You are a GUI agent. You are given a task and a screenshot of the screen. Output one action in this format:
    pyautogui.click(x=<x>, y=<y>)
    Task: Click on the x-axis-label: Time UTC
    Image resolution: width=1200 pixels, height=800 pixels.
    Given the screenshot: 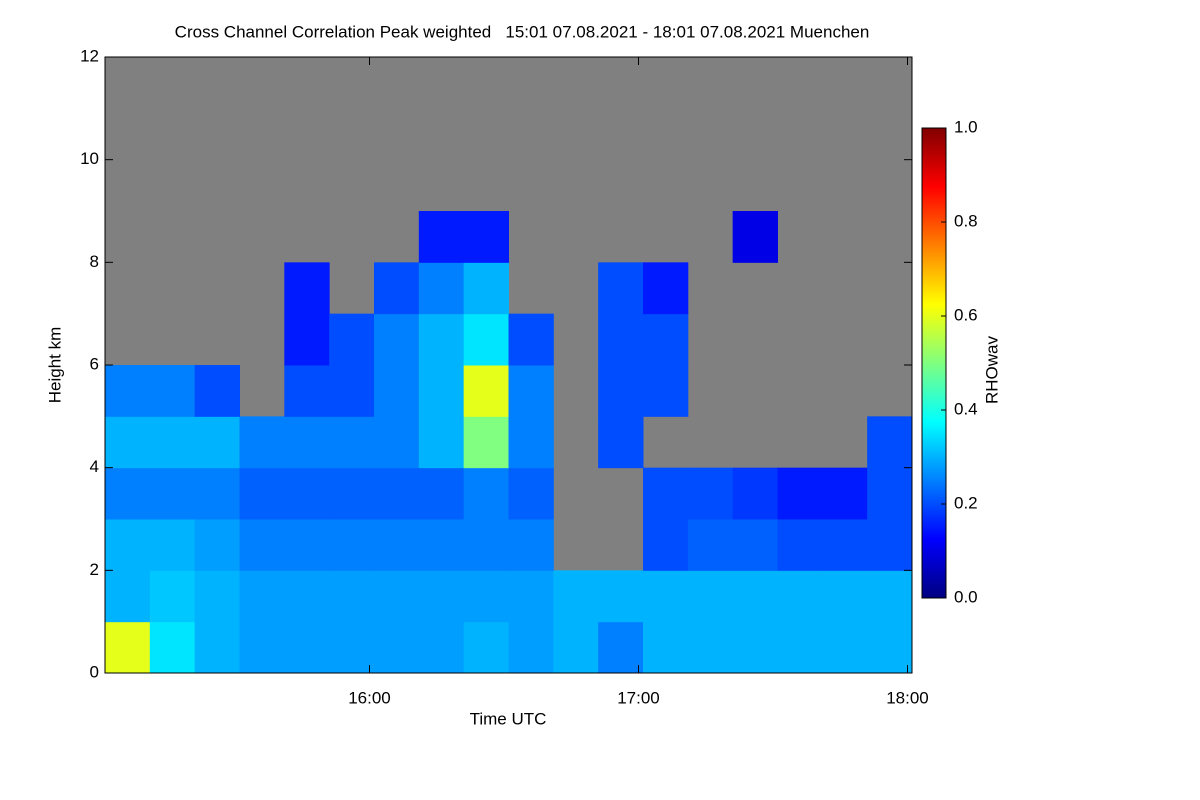 What is the action you would take?
    pyautogui.click(x=508, y=718)
    